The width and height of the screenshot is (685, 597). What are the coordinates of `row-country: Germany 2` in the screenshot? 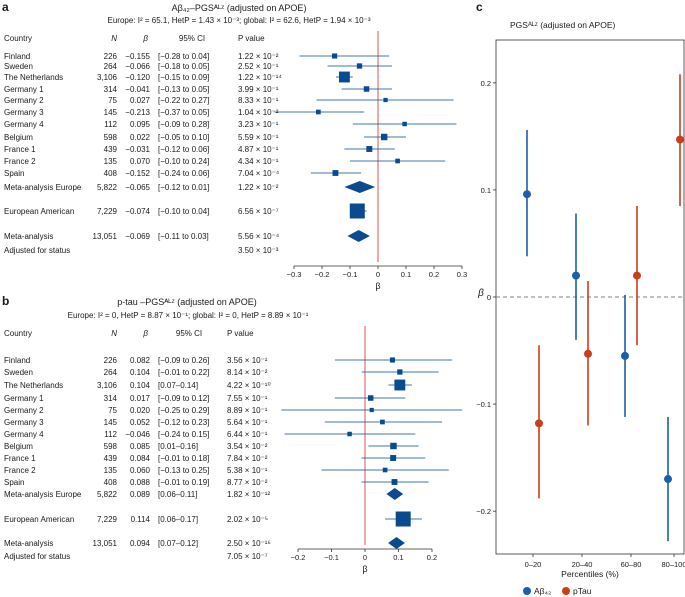 It's located at (24, 100).